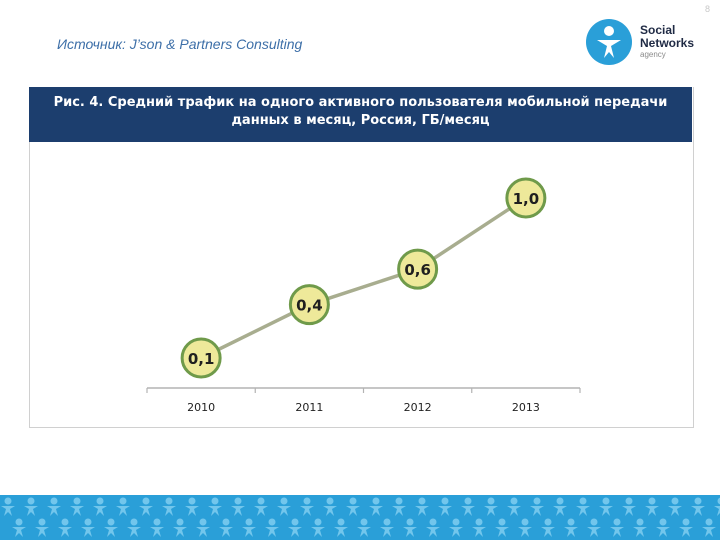  I want to click on data-label: 0,1, so click(201, 359).